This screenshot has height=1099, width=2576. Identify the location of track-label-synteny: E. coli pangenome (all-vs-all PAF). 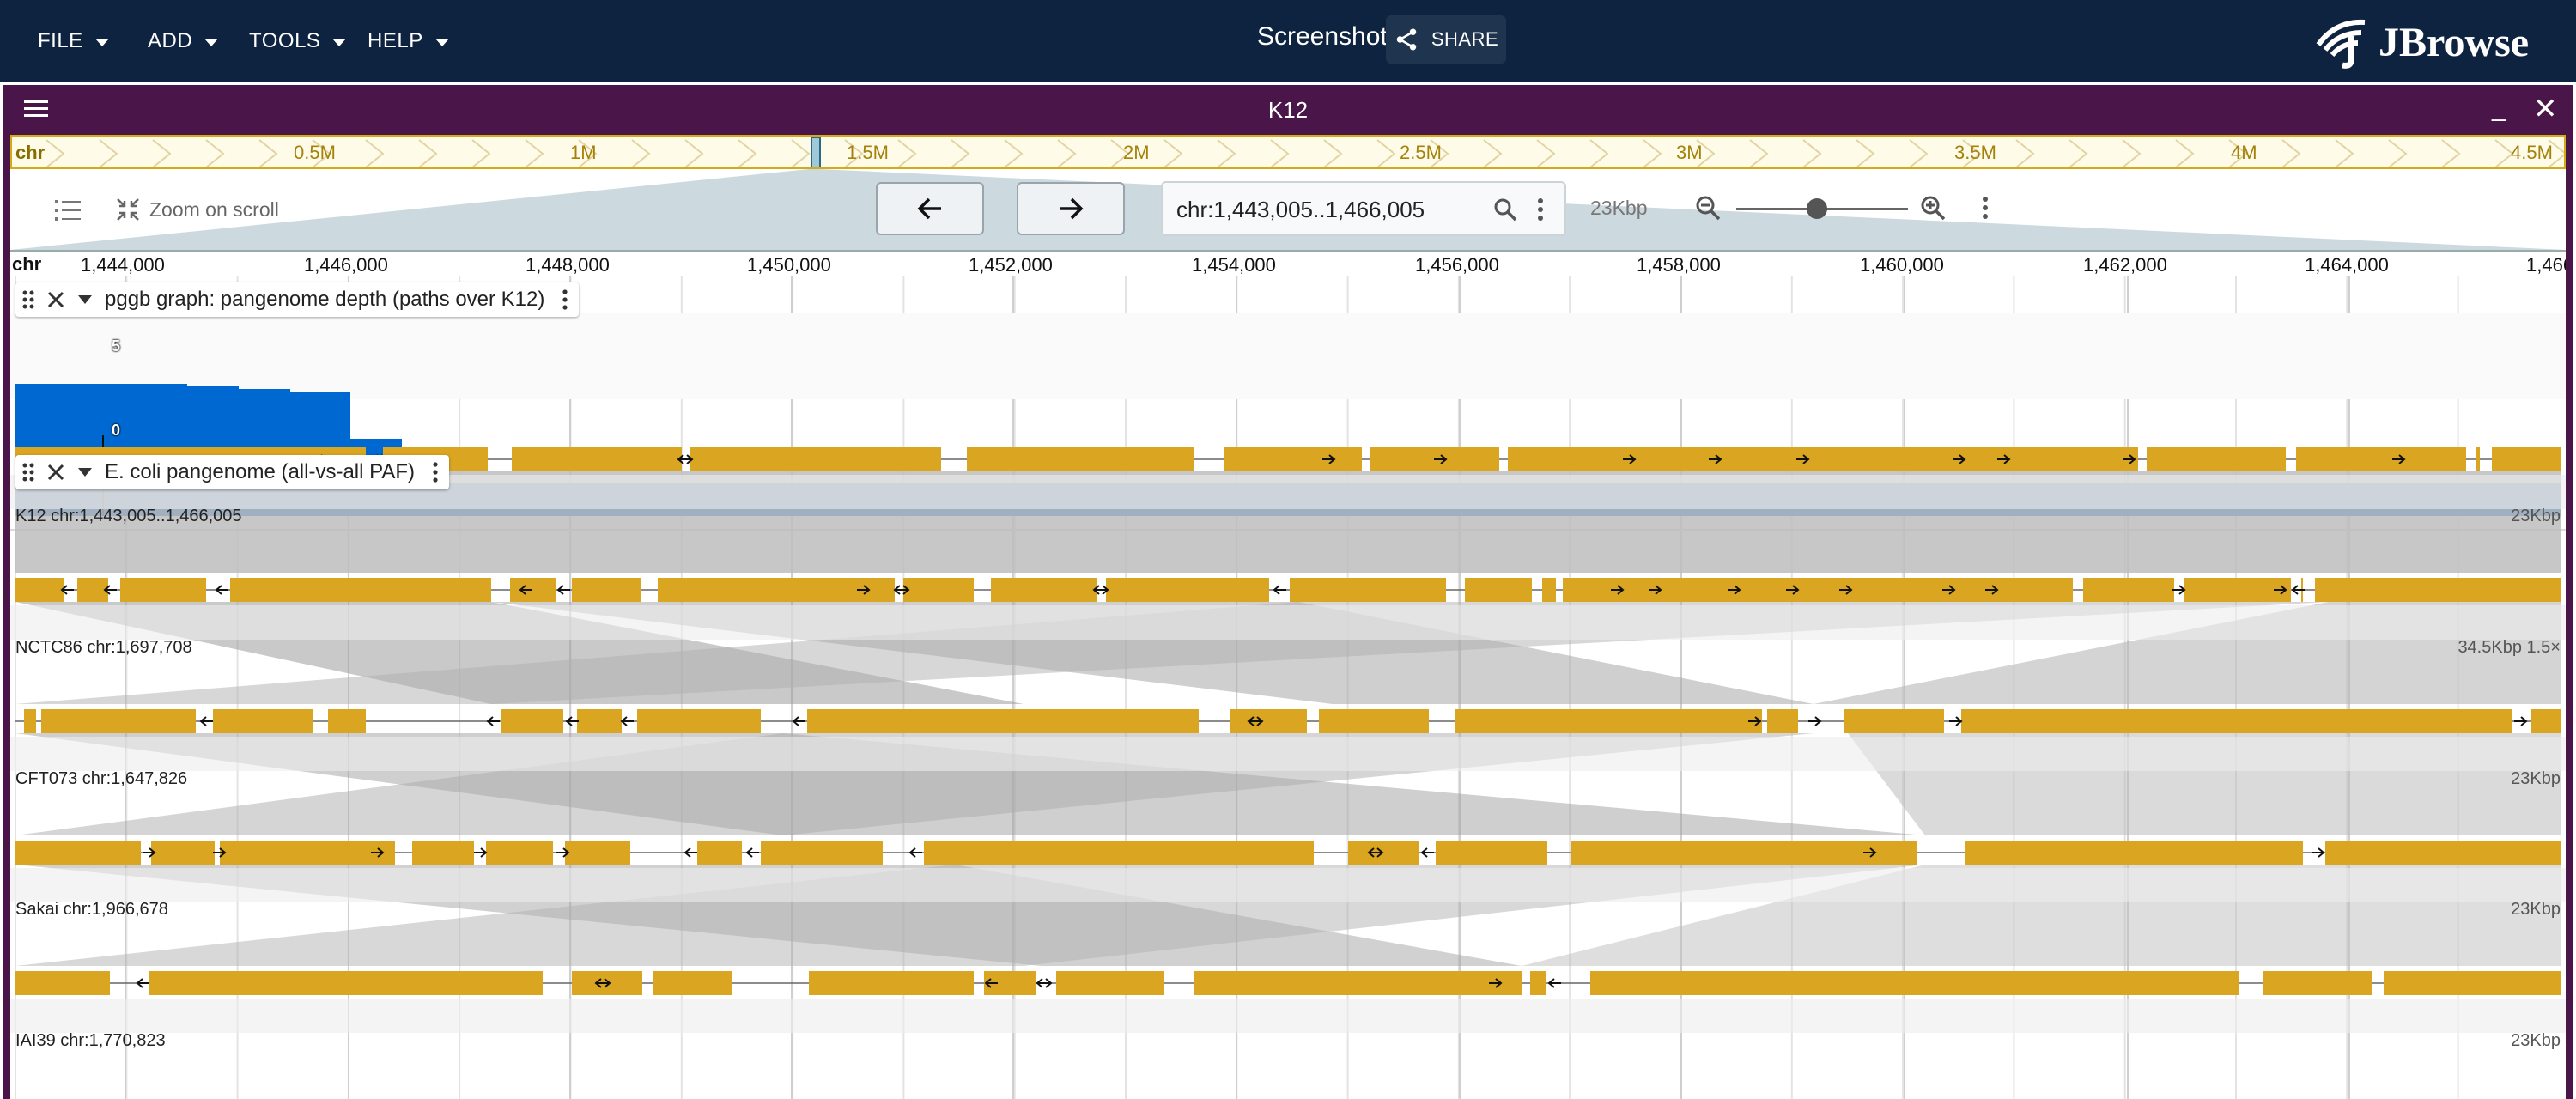
(232, 472).